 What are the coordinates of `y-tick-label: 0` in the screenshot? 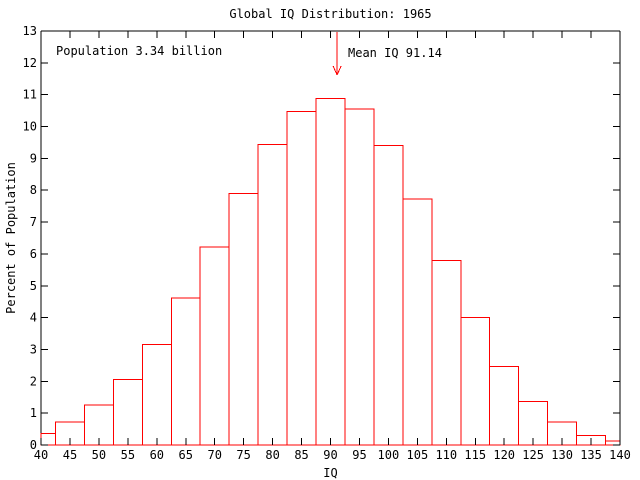 It's located at (33, 445).